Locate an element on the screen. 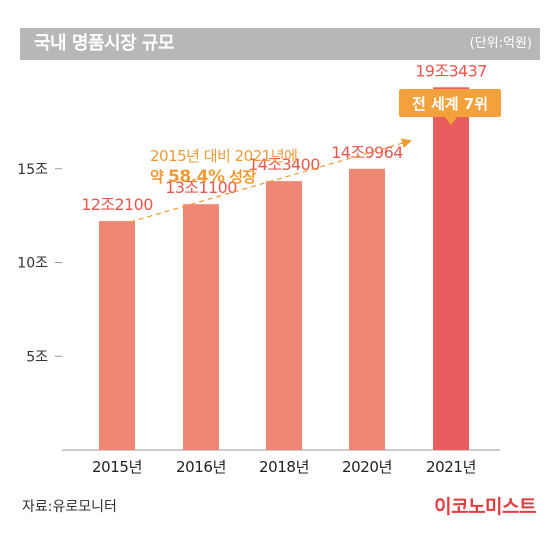 Image resolution: width=560 pixels, height=538 pixels. y-tick-label: 5조 is located at coordinates (37, 357).